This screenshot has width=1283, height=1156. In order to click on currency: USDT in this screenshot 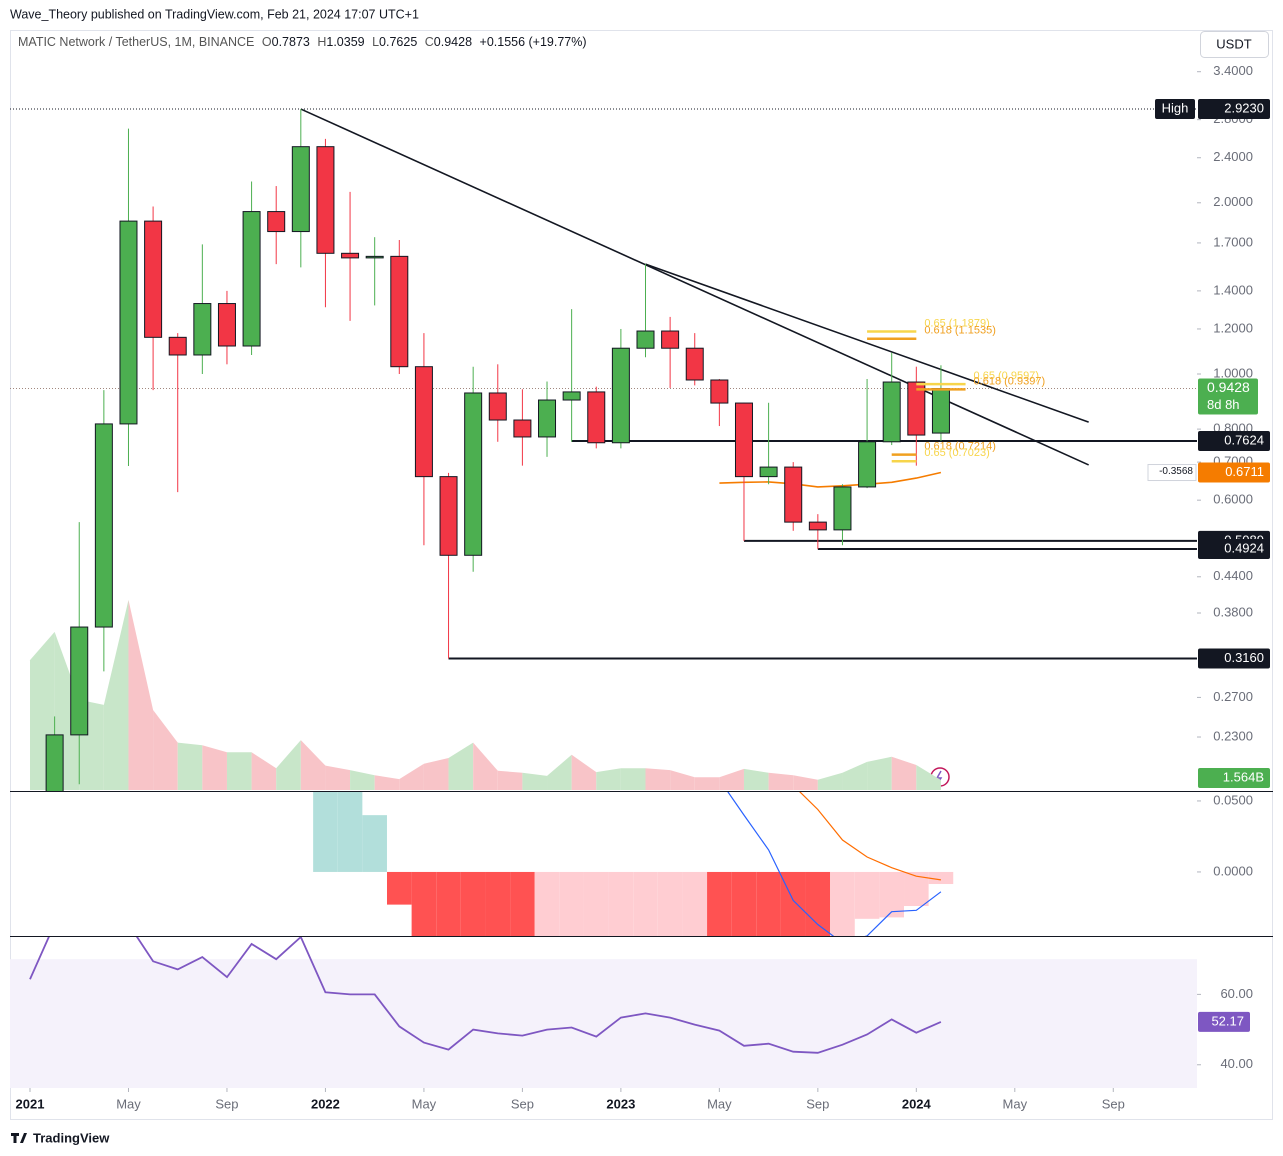, I will do `click(1233, 43)`.